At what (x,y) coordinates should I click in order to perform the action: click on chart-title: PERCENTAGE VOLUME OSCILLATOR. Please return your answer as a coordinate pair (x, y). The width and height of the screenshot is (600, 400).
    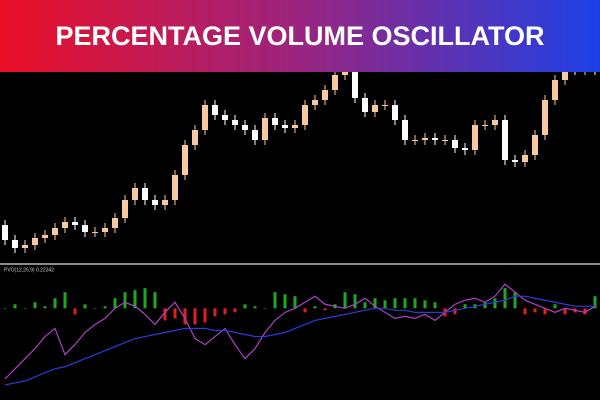
    Looking at the image, I should click on (299, 36).